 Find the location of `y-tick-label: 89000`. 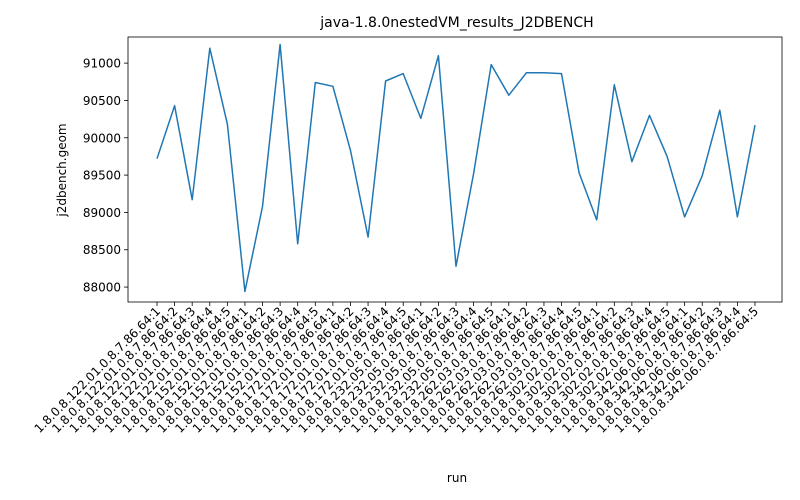

y-tick-label: 89000 is located at coordinates (102, 213).